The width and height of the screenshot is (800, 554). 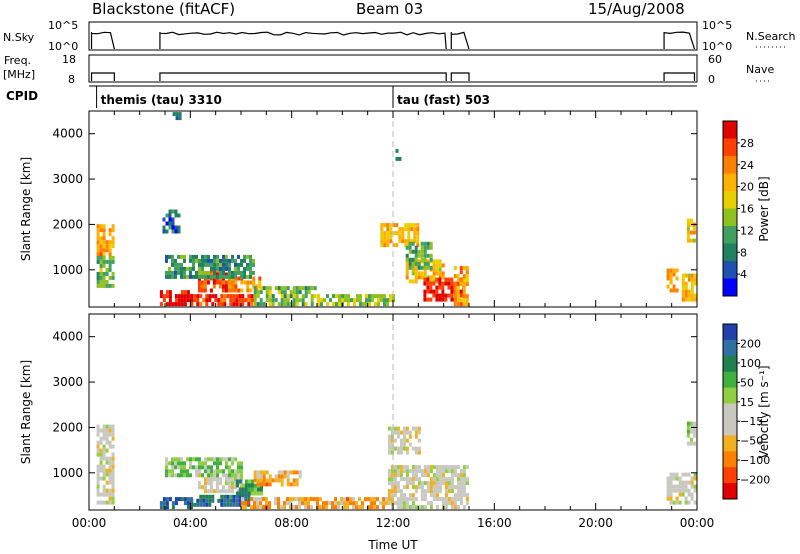 What do you see at coordinates (715, 59) in the screenshot?
I see `nave-tick-top: 60` at bounding box center [715, 59].